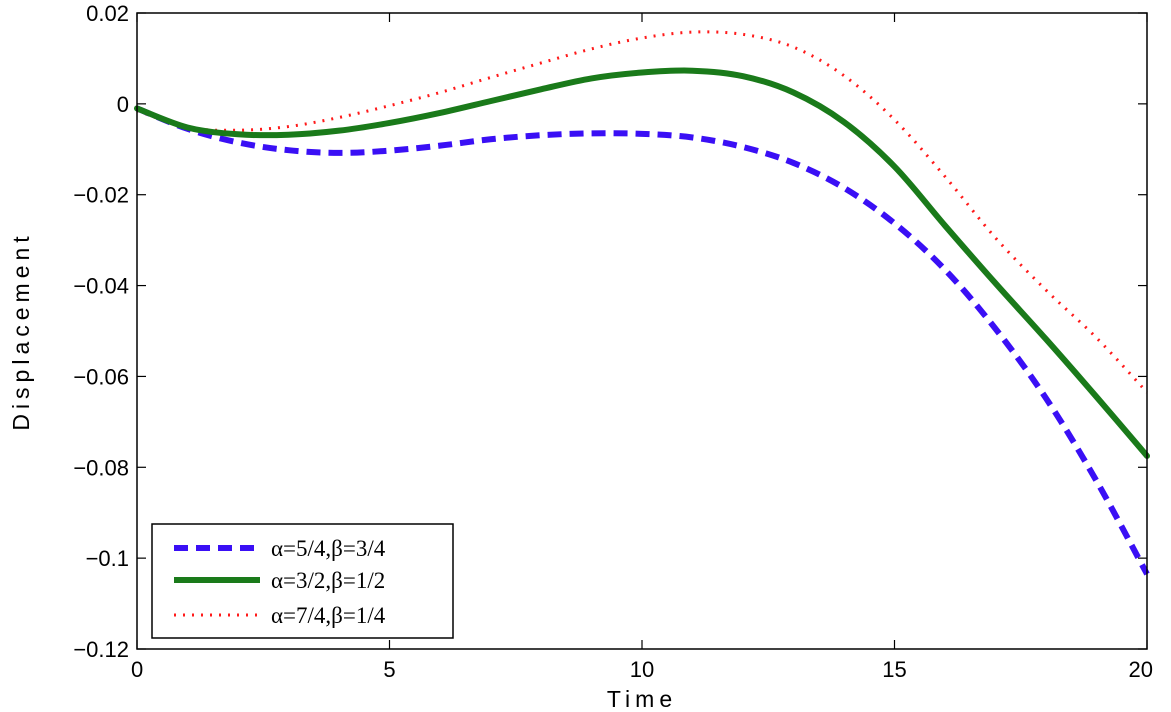  What do you see at coordinates (101, 649) in the screenshot?
I see `y-tick-label: −0.12` at bounding box center [101, 649].